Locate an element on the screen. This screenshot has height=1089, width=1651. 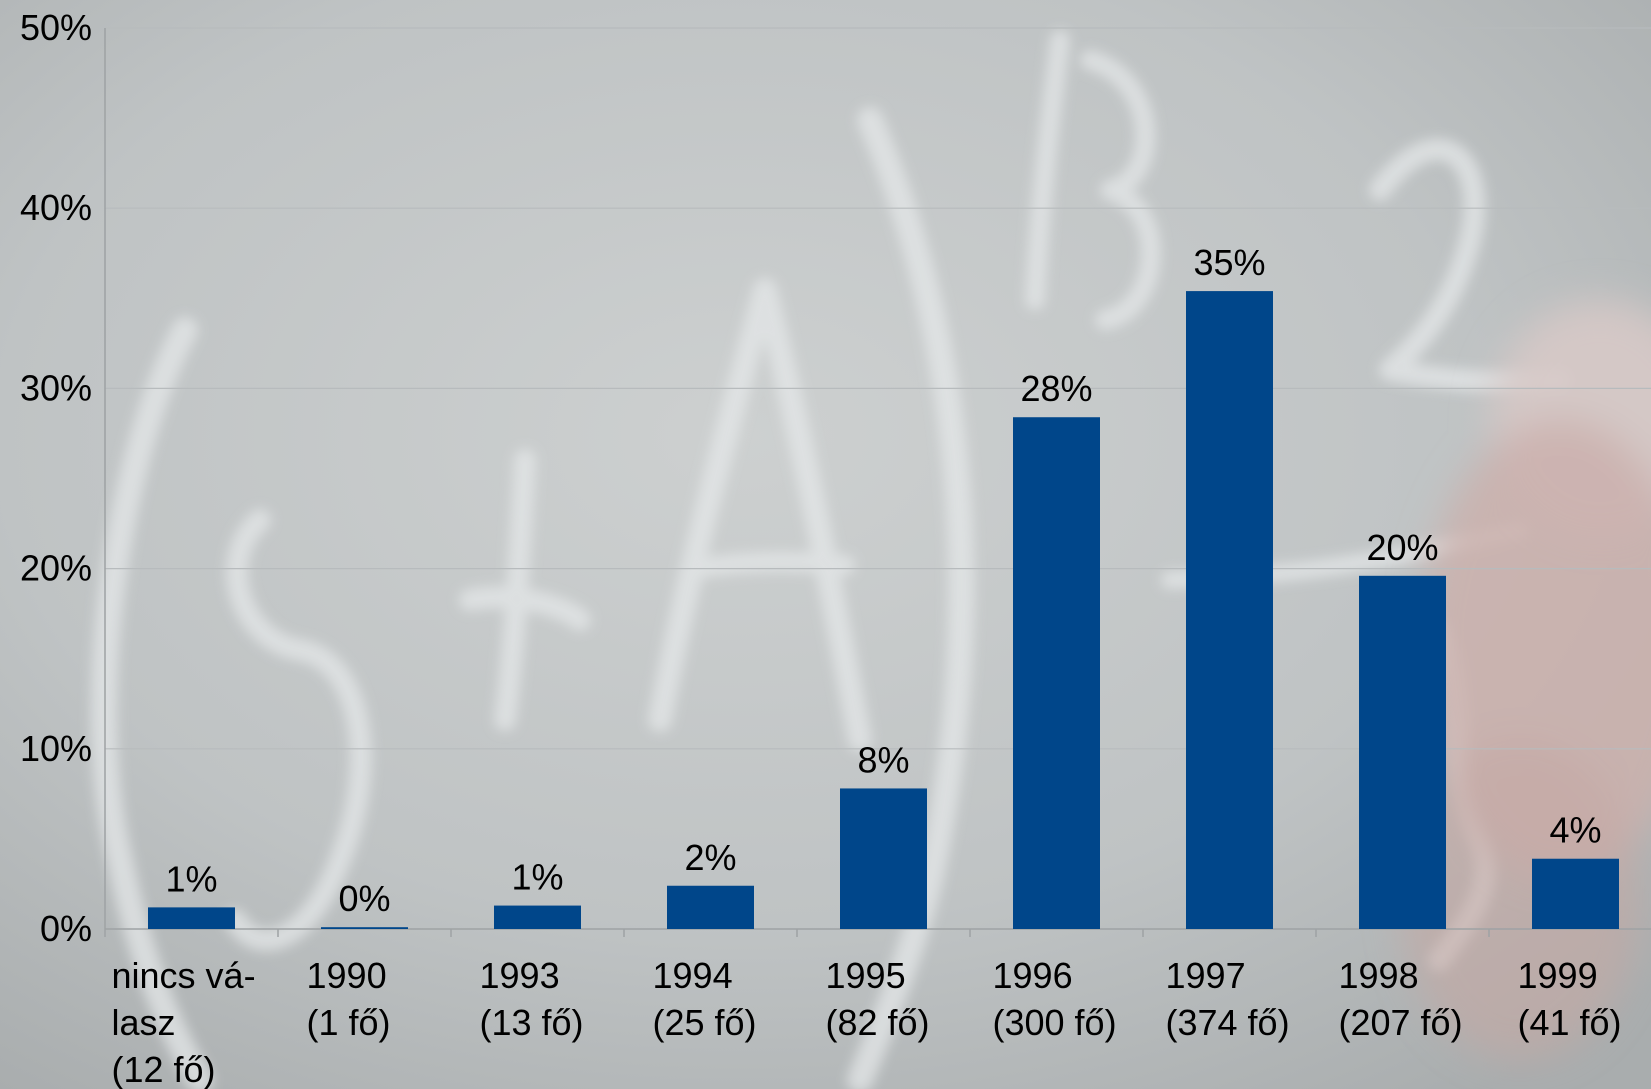
x-category-label: 1998 (207 fő) is located at coordinates (1401, 999).